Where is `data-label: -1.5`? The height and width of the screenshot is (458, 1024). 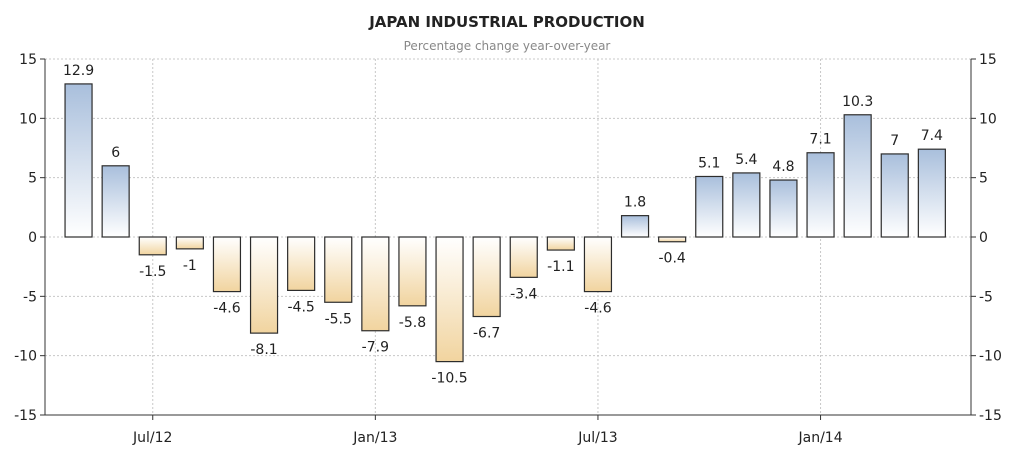 data-label: -1.5 is located at coordinates (152, 272).